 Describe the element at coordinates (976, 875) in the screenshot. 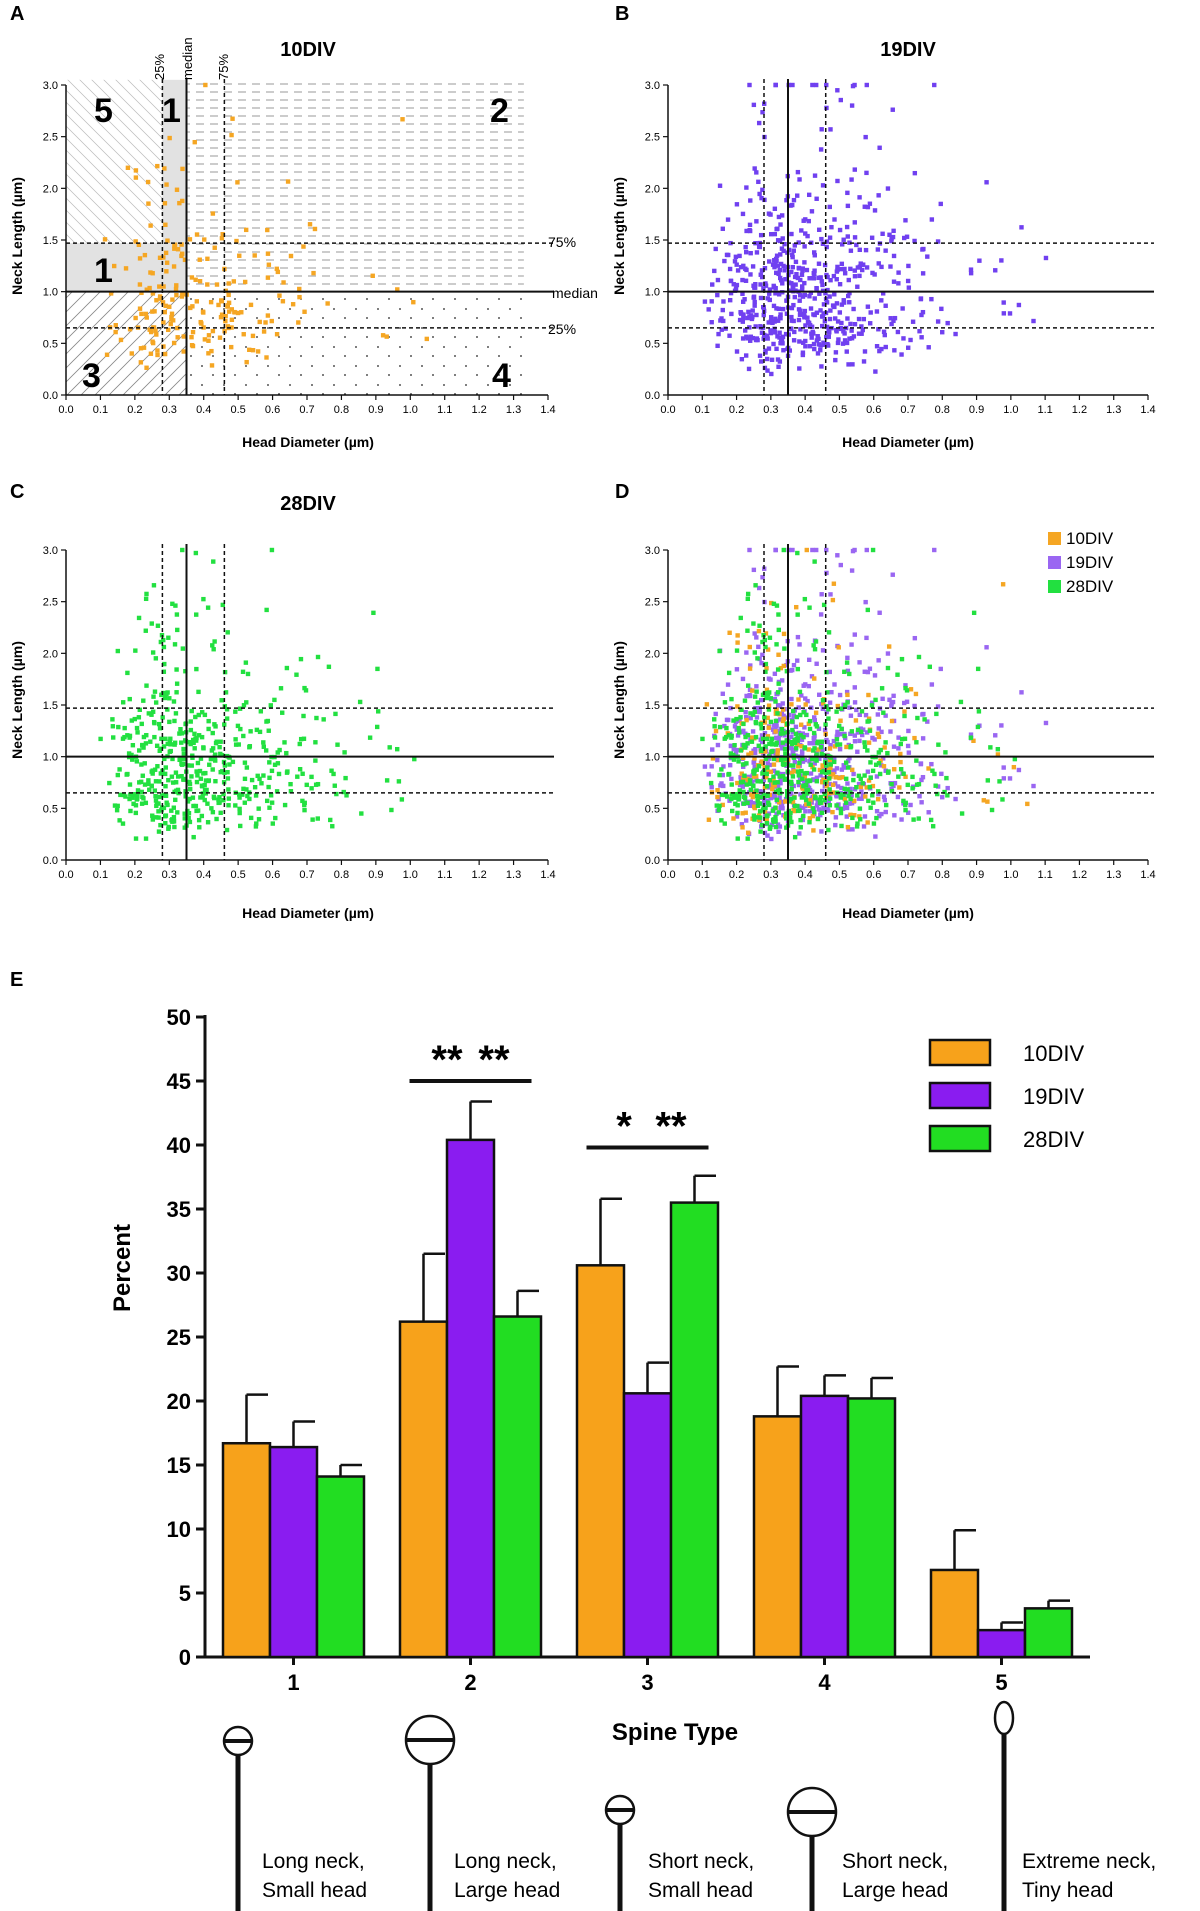

I see `x-tick-label: 0.9` at that location.